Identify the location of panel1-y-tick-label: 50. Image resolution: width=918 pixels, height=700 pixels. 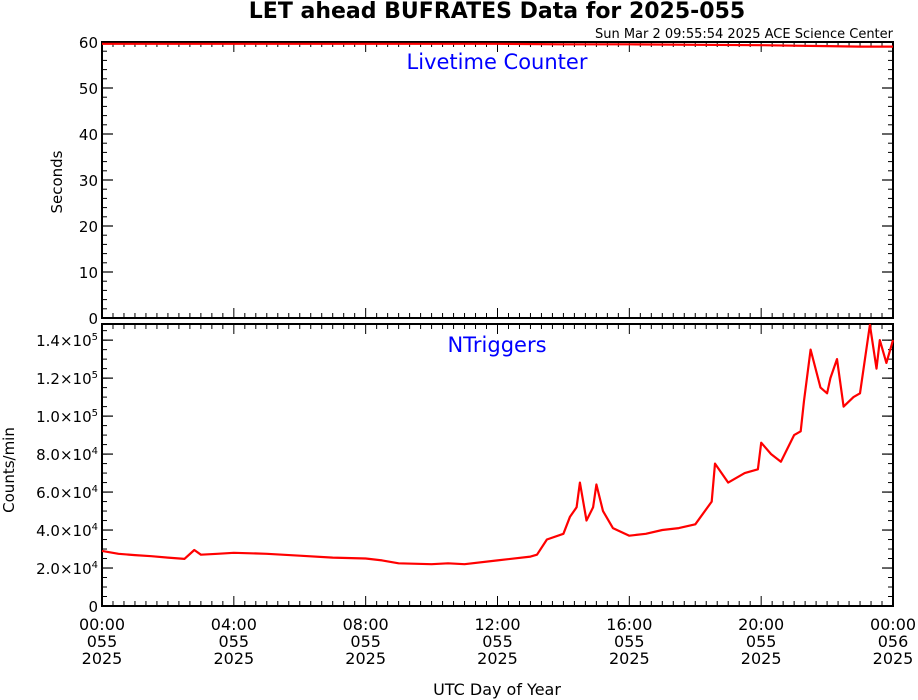
(88, 89).